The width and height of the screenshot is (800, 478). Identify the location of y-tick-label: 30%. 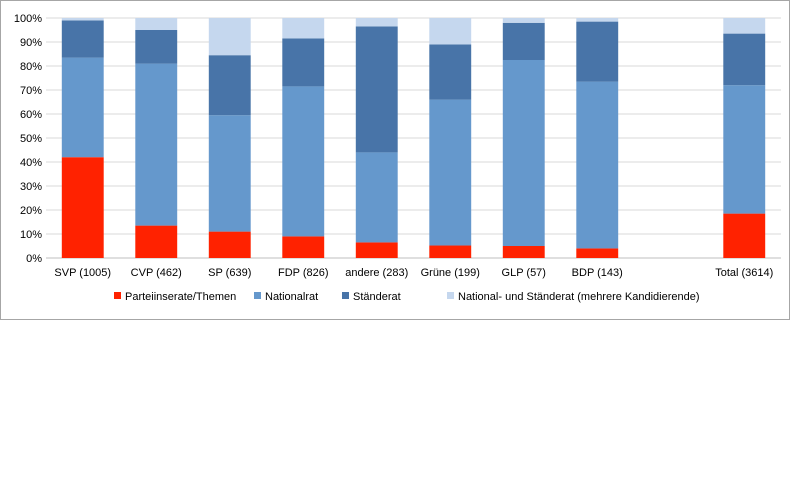
(31, 187).